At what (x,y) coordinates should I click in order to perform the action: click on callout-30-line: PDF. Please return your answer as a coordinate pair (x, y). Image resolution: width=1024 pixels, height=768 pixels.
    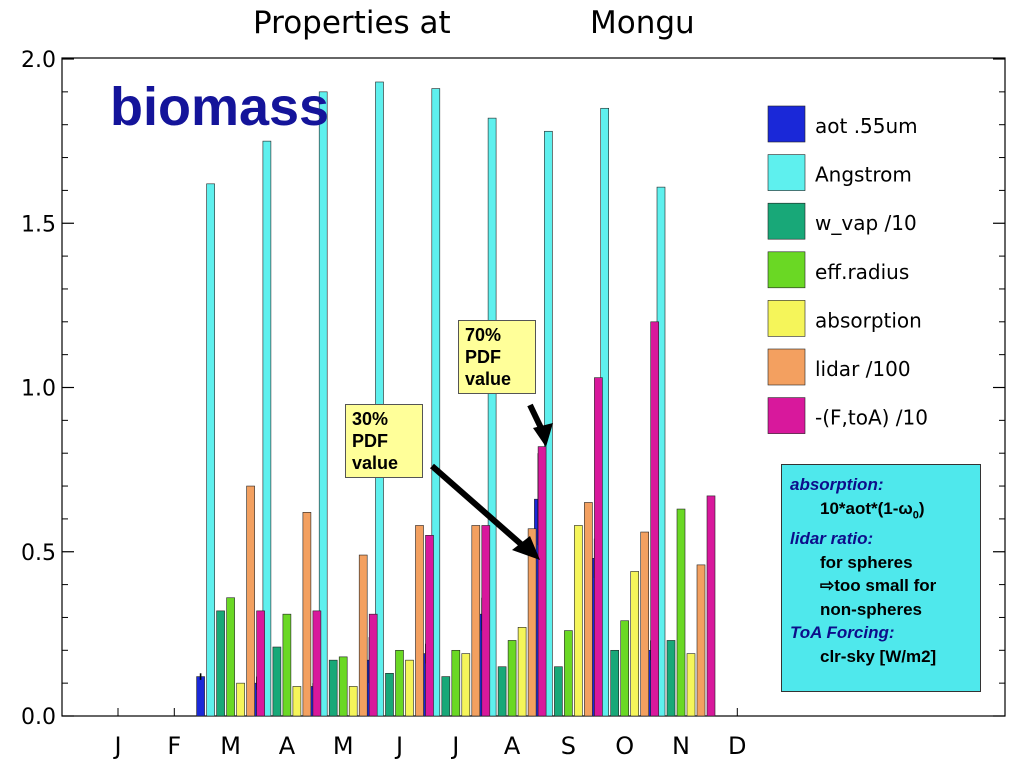
    Looking at the image, I should click on (370, 441).